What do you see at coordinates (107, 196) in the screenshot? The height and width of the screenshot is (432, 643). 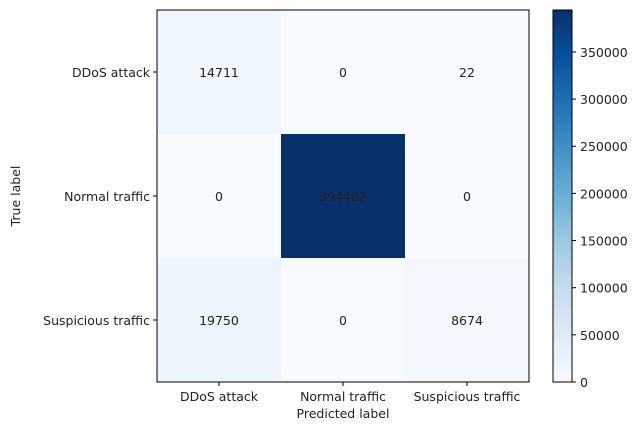 I see `y-tick-label: Normal traffic` at bounding box center [107, 196].